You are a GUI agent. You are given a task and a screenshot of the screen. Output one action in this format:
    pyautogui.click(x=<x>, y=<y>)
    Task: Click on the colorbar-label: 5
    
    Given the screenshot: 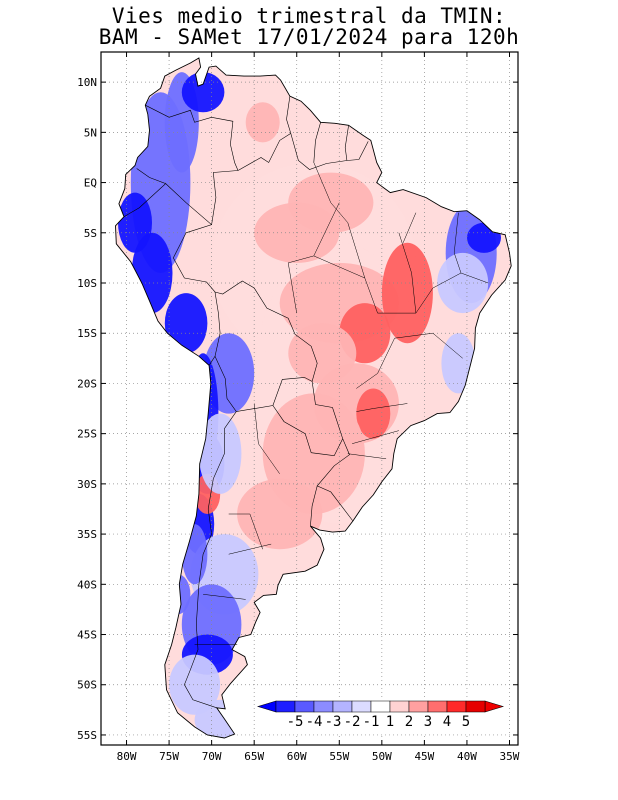 What is the action you would take?
    pyautogui.click(x=466, y=722)
    